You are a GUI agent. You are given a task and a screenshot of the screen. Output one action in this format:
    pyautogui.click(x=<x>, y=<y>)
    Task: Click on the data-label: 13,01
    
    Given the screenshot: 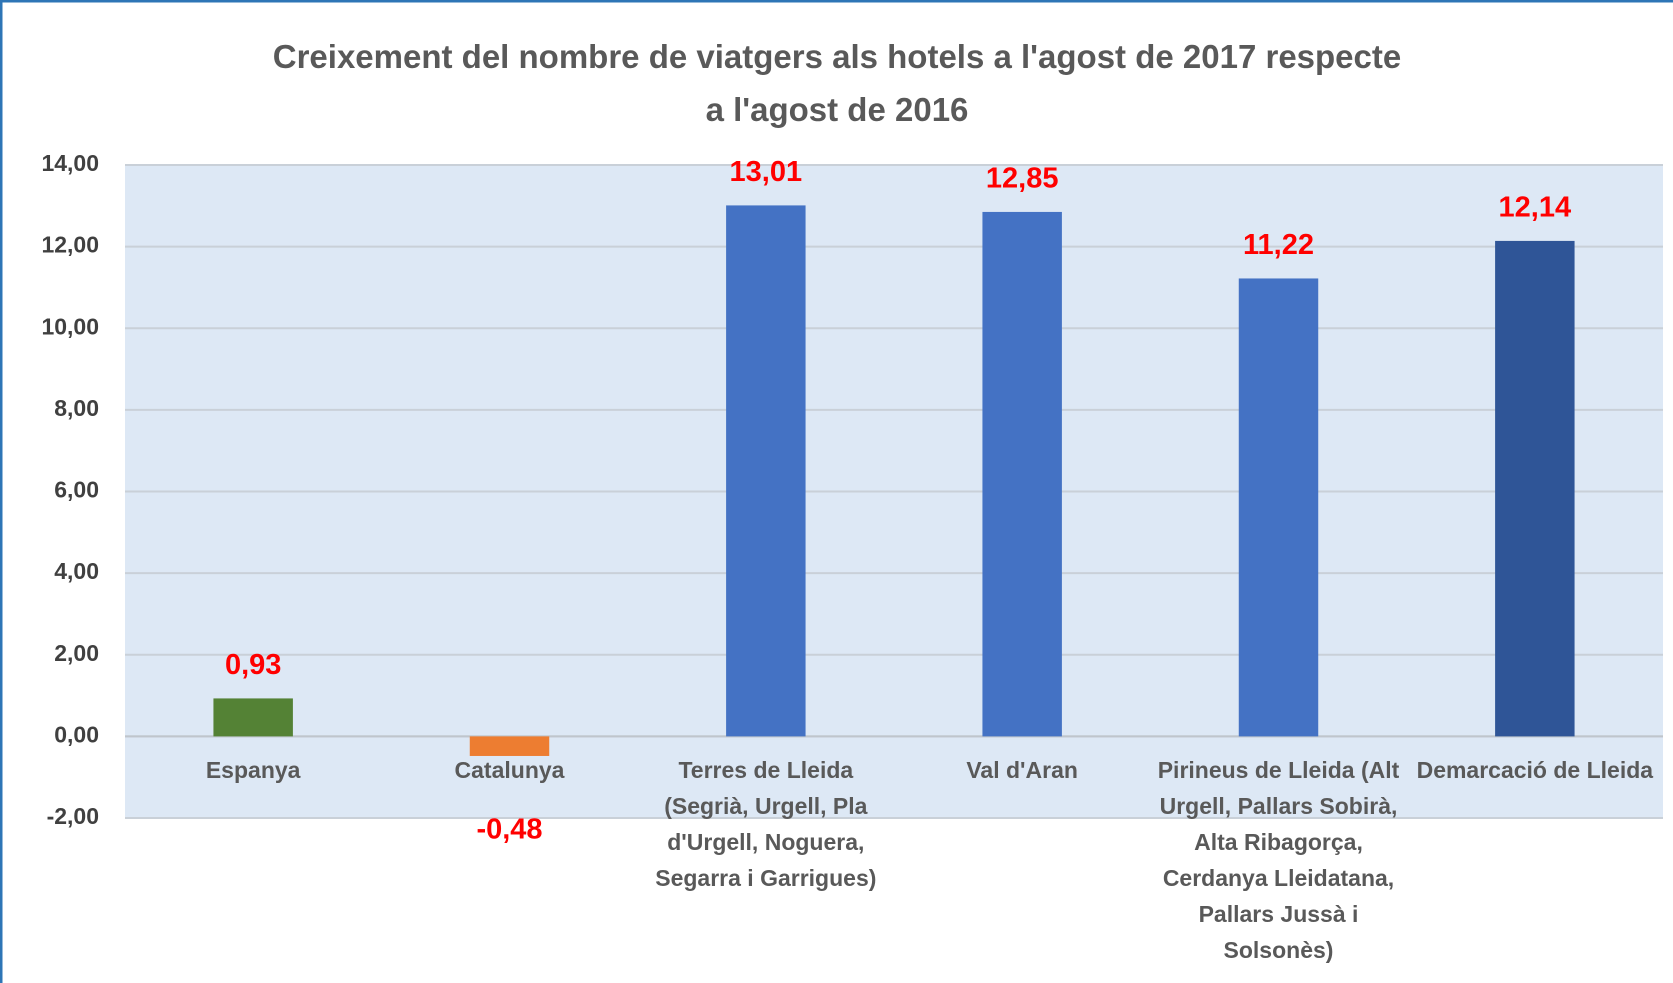 What is the action you would take?
    pyautogui.click(x=766, y=172)
    